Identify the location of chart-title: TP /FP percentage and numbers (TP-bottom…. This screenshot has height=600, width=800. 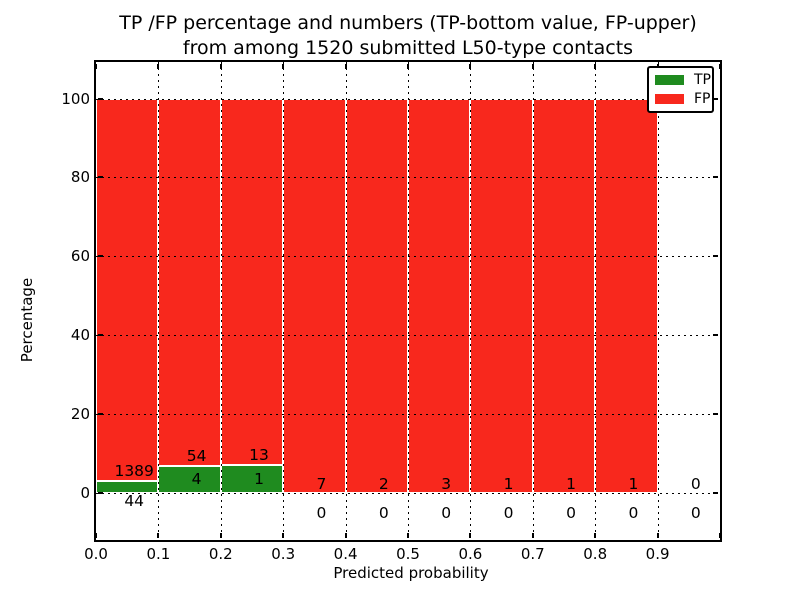
(408, 36).